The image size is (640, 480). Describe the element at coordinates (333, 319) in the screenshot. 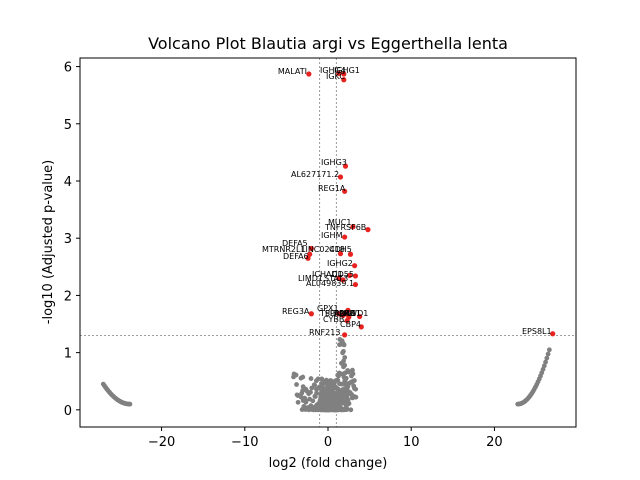

I see `gene-label: CYBB` at that location.